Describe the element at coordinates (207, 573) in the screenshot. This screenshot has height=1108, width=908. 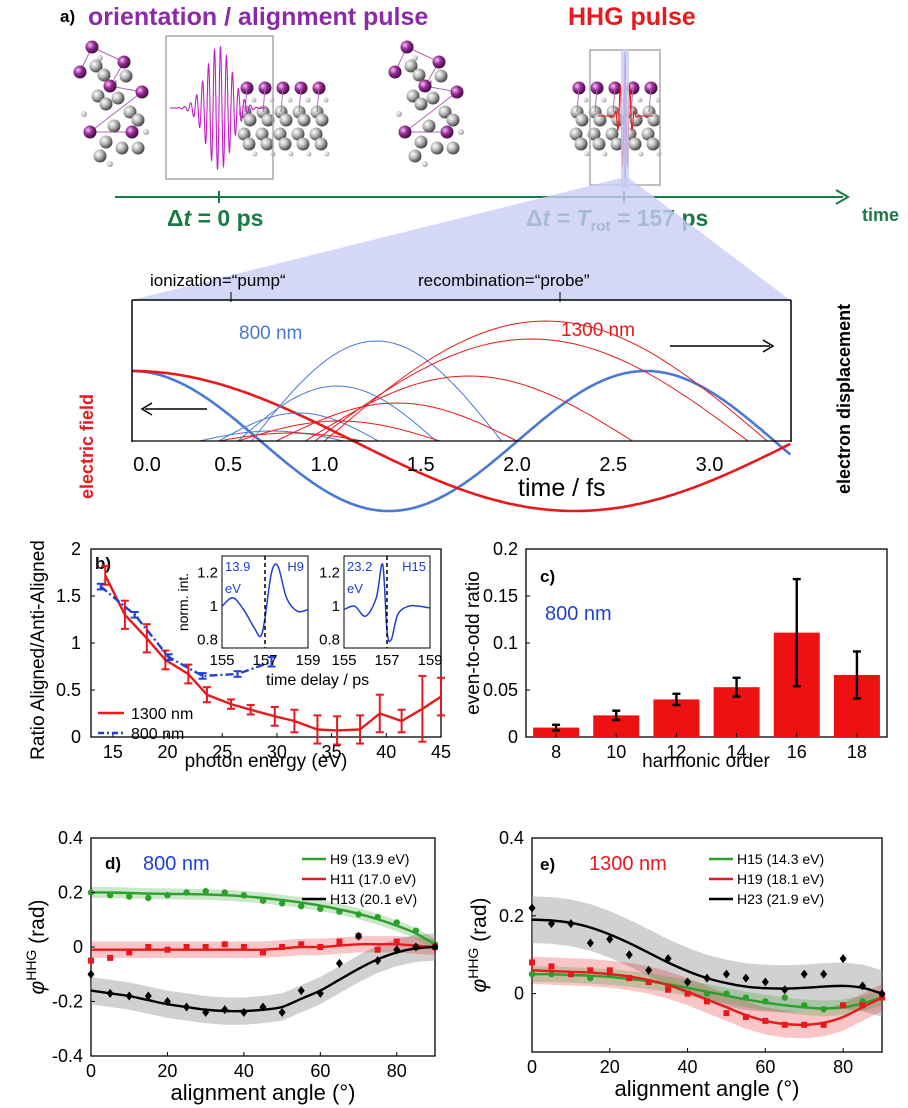
I see `inset-ytick-label: 1.2` at that location.